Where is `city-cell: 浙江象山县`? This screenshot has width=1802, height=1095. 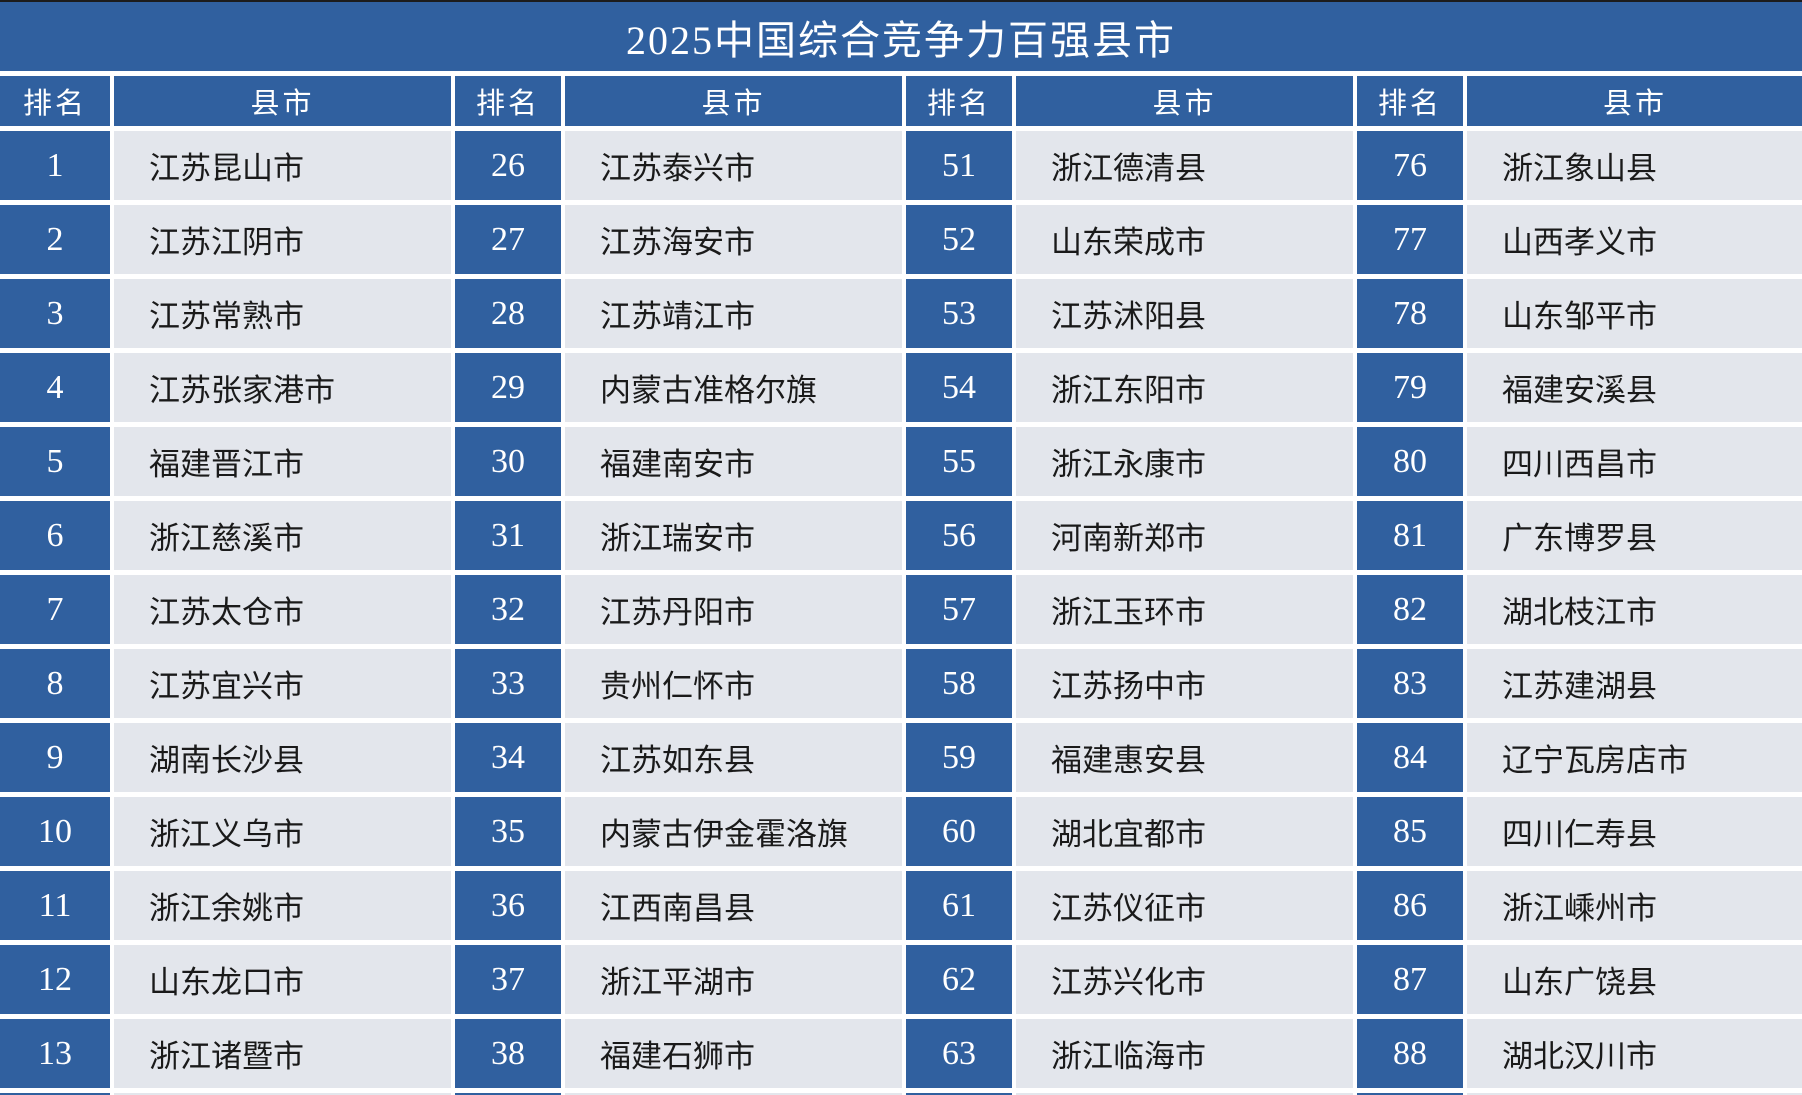 city-cell: 浙江象山县 is located at coordinates (1634, 165).